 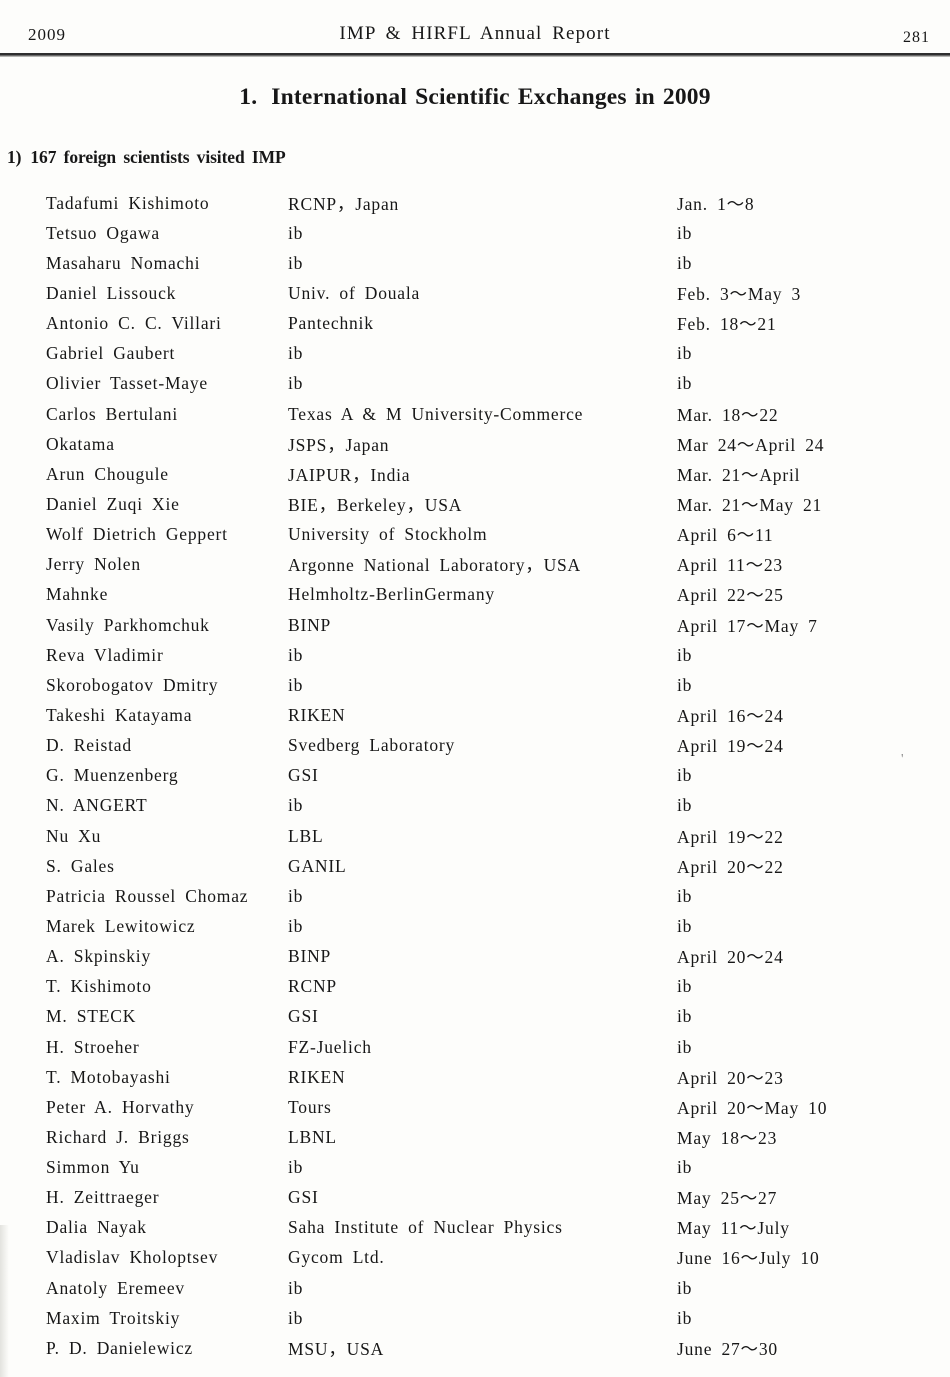 I want to click on visitor-name: Gabriel Gaubert, so click(x=111, y=353).